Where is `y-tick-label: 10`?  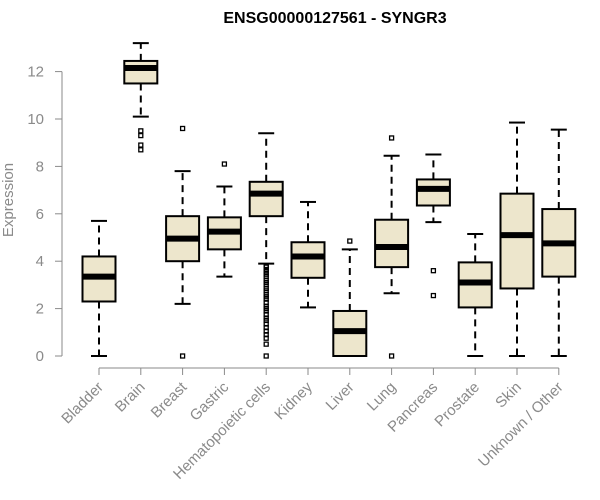
y-tick-label: 10 is located at coordinates (35, 119).